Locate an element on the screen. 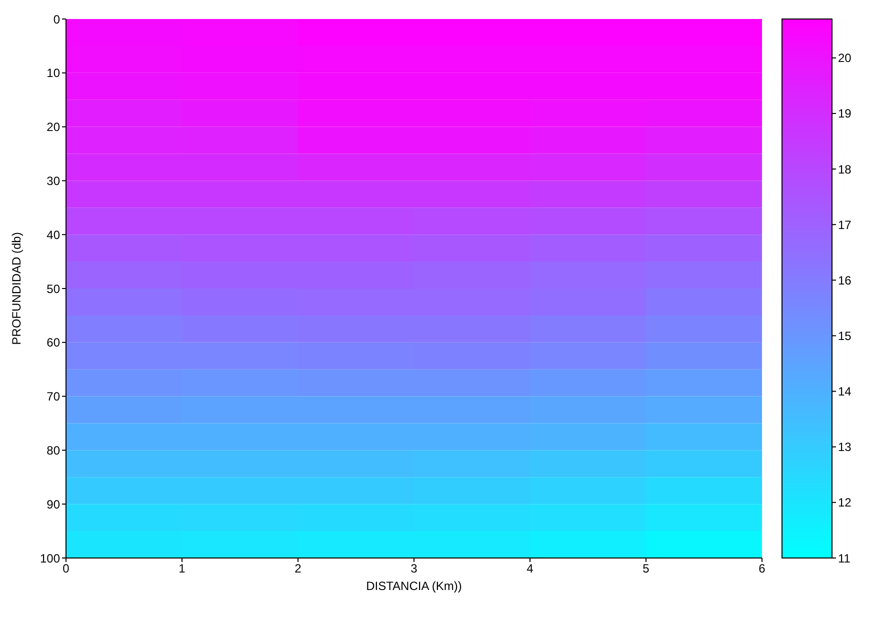  color-bar-label: 11 is located at coordinates (844, 558).